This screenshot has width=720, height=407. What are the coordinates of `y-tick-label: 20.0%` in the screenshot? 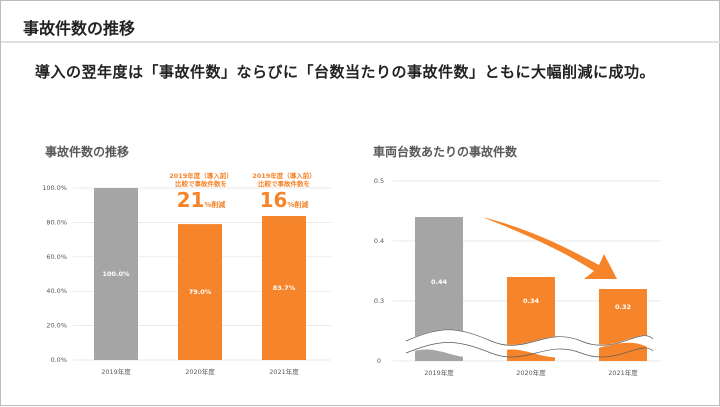 It's located at (56, 326).